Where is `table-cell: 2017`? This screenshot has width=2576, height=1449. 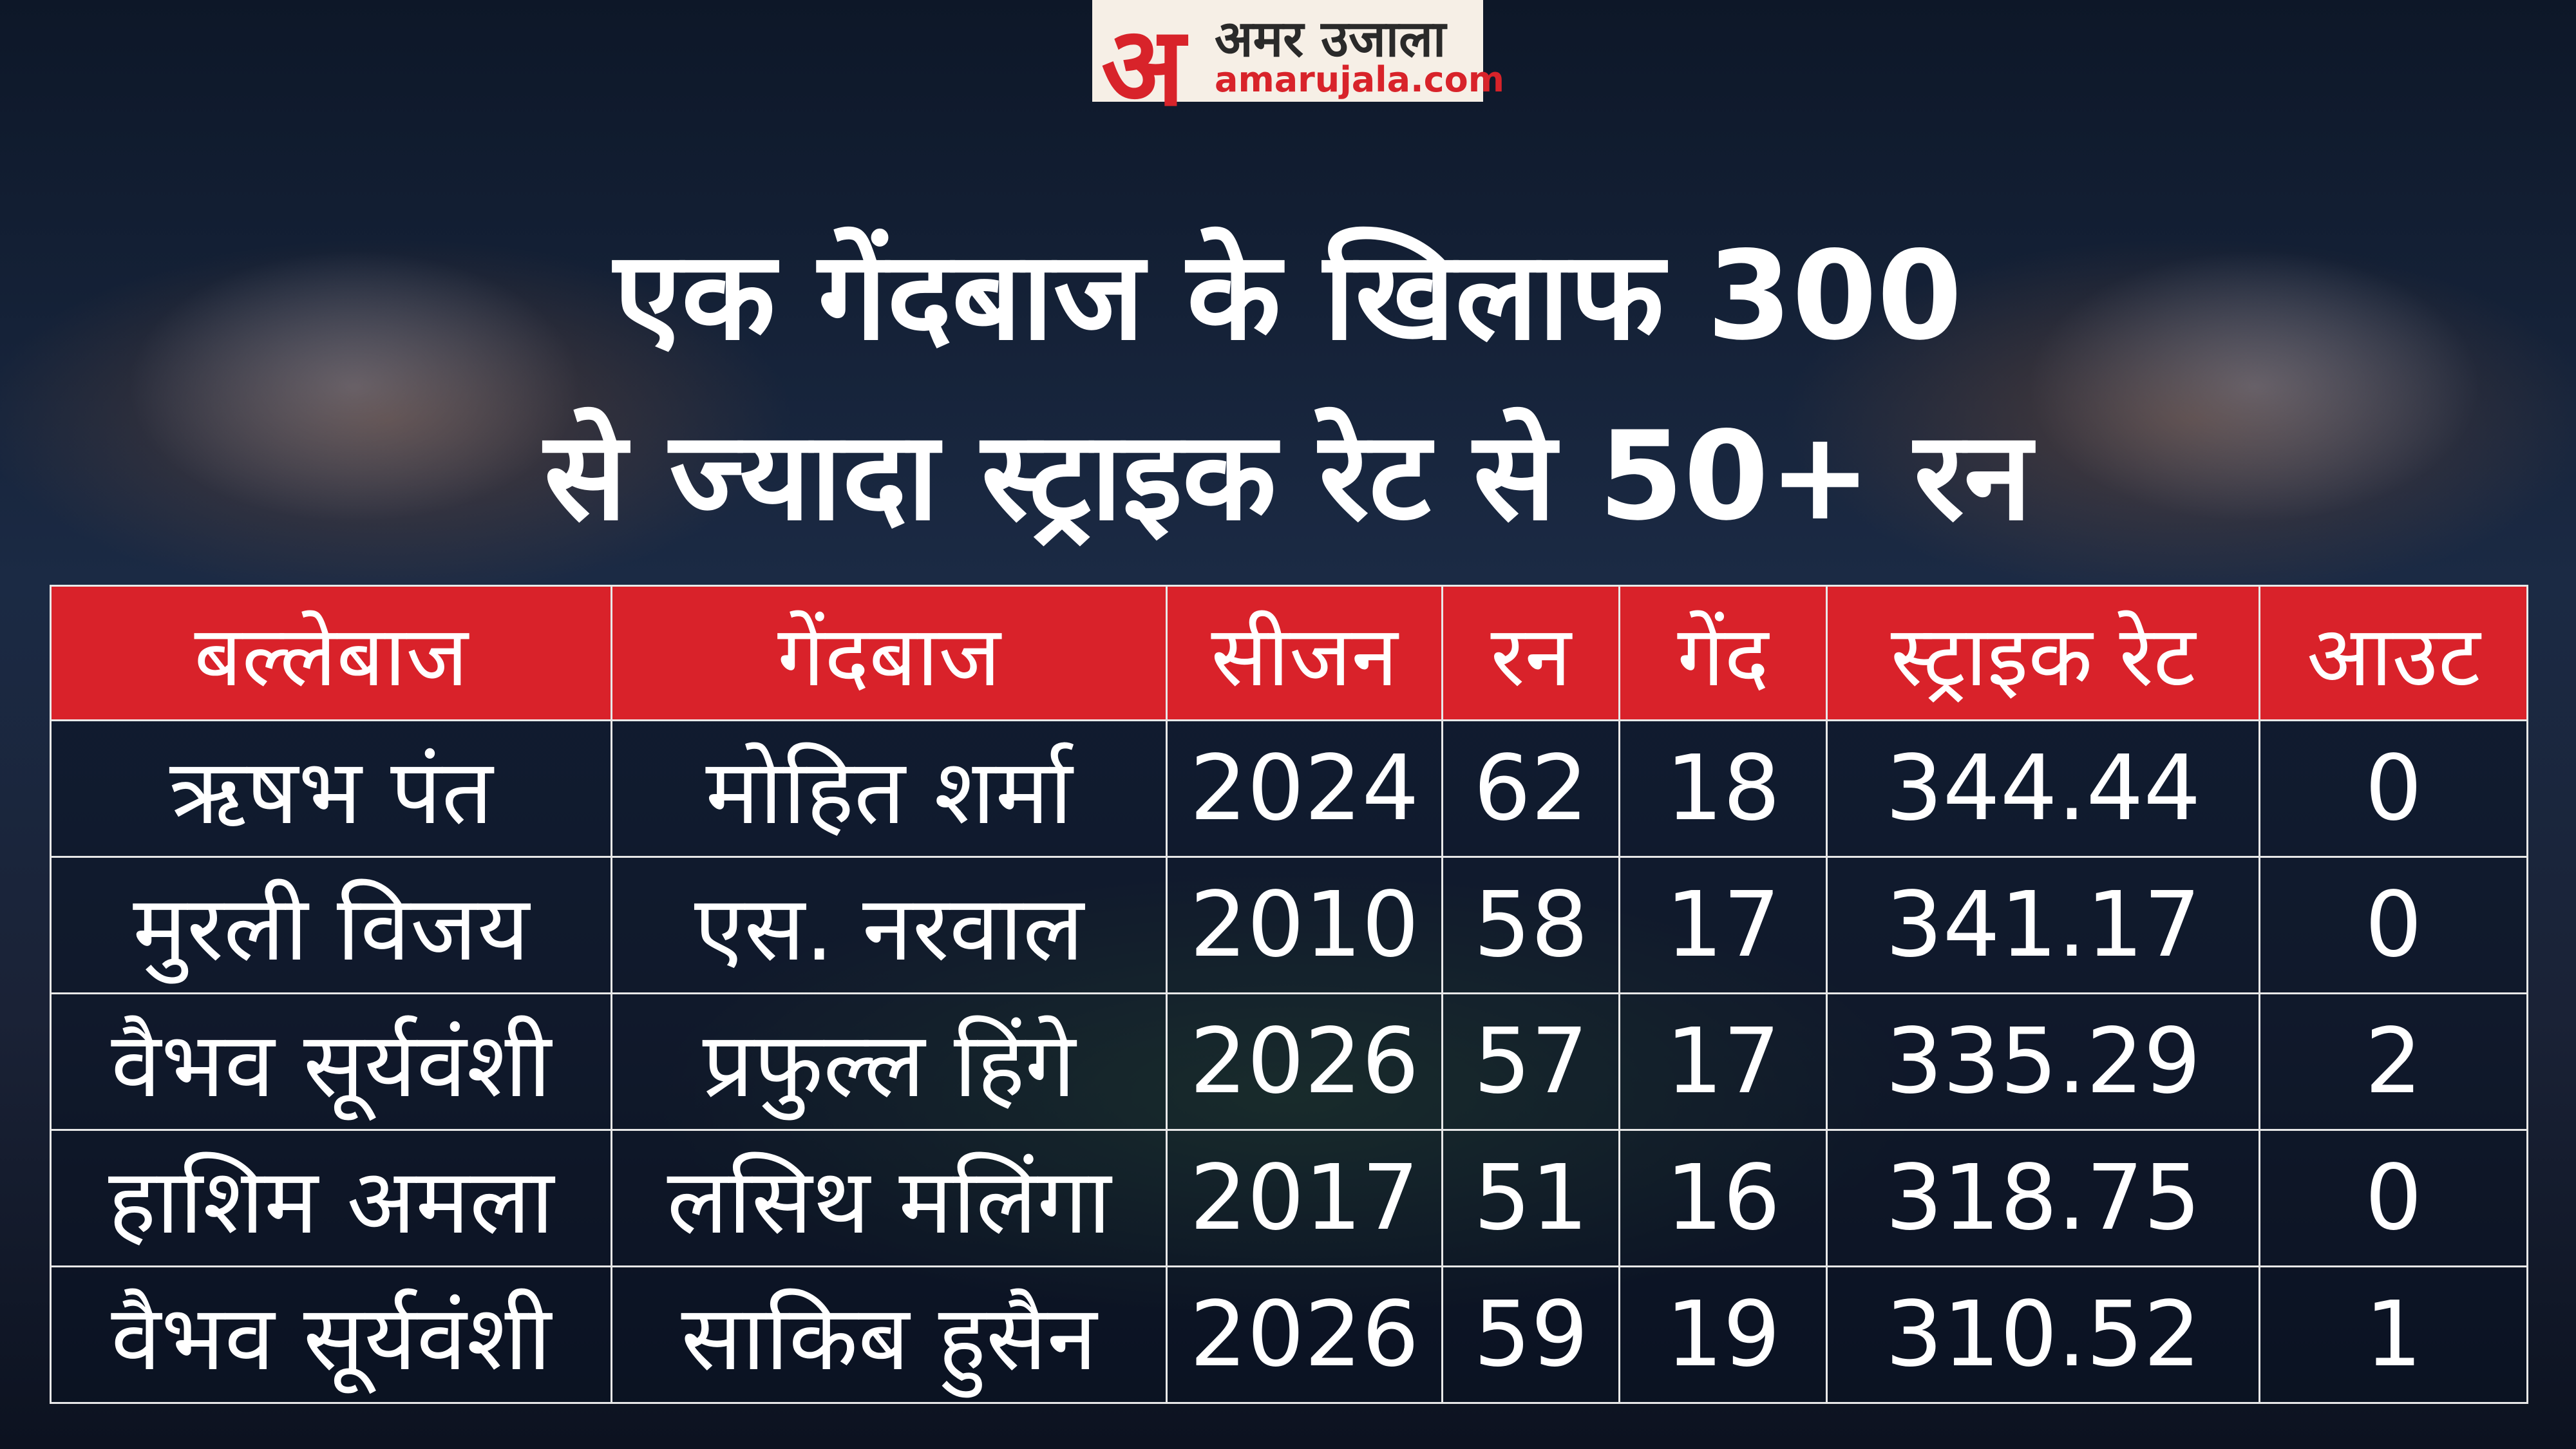 table-cell: 2017 is located at coordinates (1304, 1198).